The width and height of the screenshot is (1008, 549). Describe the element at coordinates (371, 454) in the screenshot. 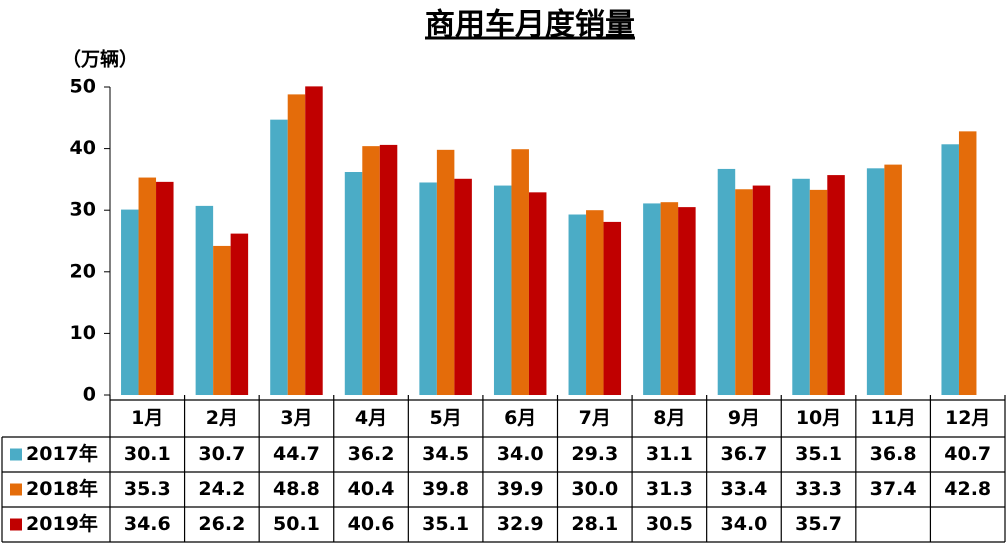

I see `table-cell: 36.2` at that location.